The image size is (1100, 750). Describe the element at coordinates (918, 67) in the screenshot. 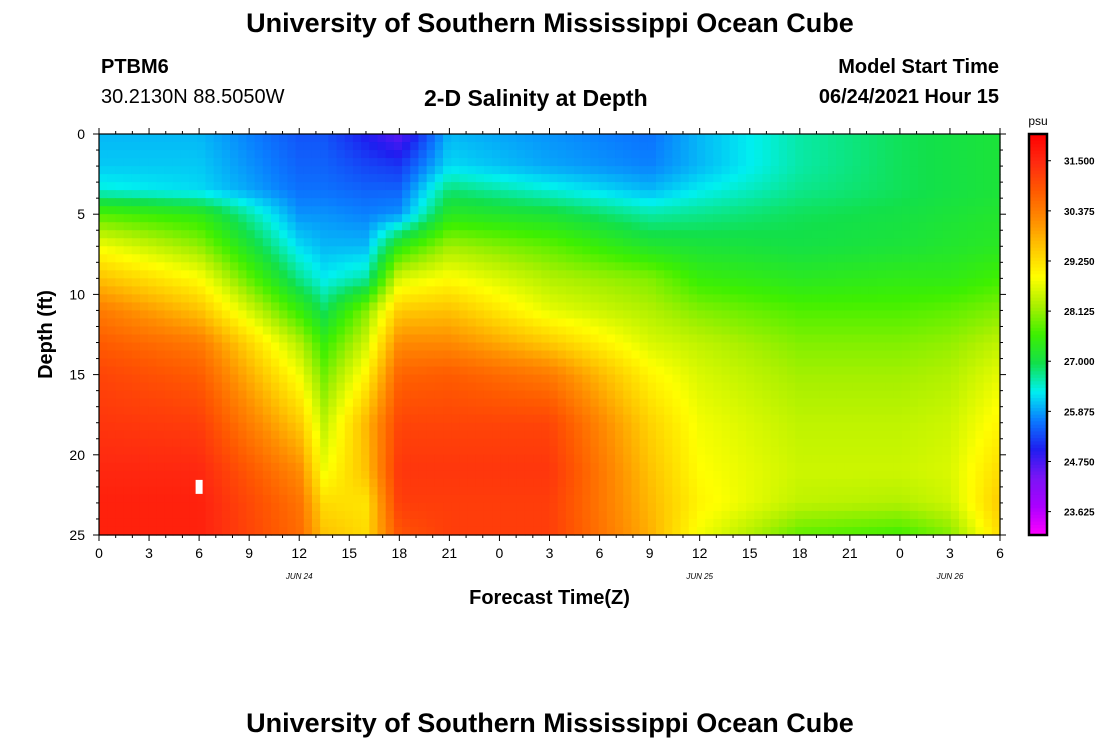

I see `model-start-label: Model Start Time` at that location.